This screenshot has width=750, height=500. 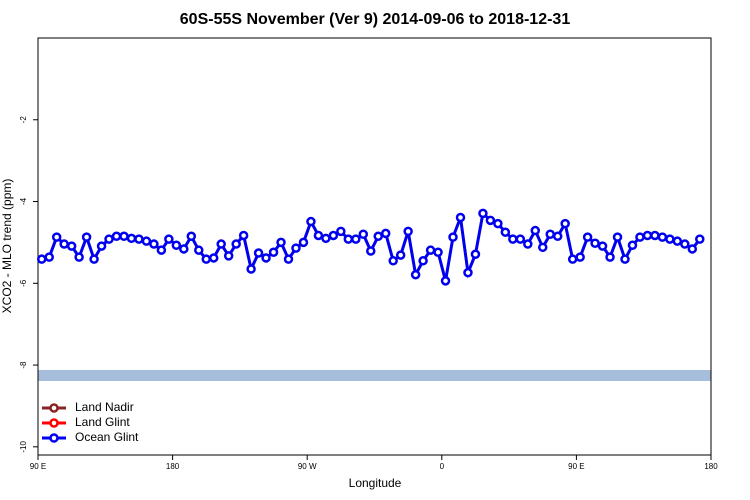 What do you see at coordinates (7, 246) in the screenshot?
I see `y-axis-label: XCO2 - MLO trend (ppm)` at bounding box center [7, 246].